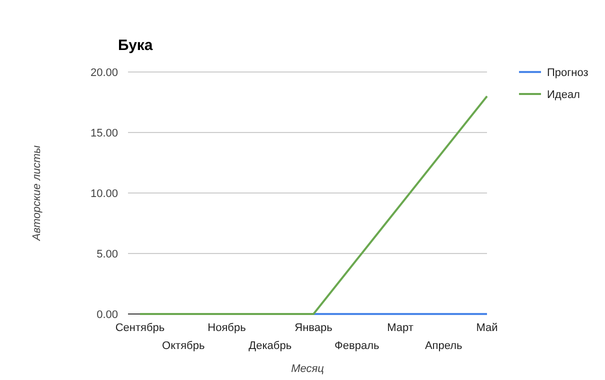  I want to click on legend-label: Прогноз, so click(567, 73).